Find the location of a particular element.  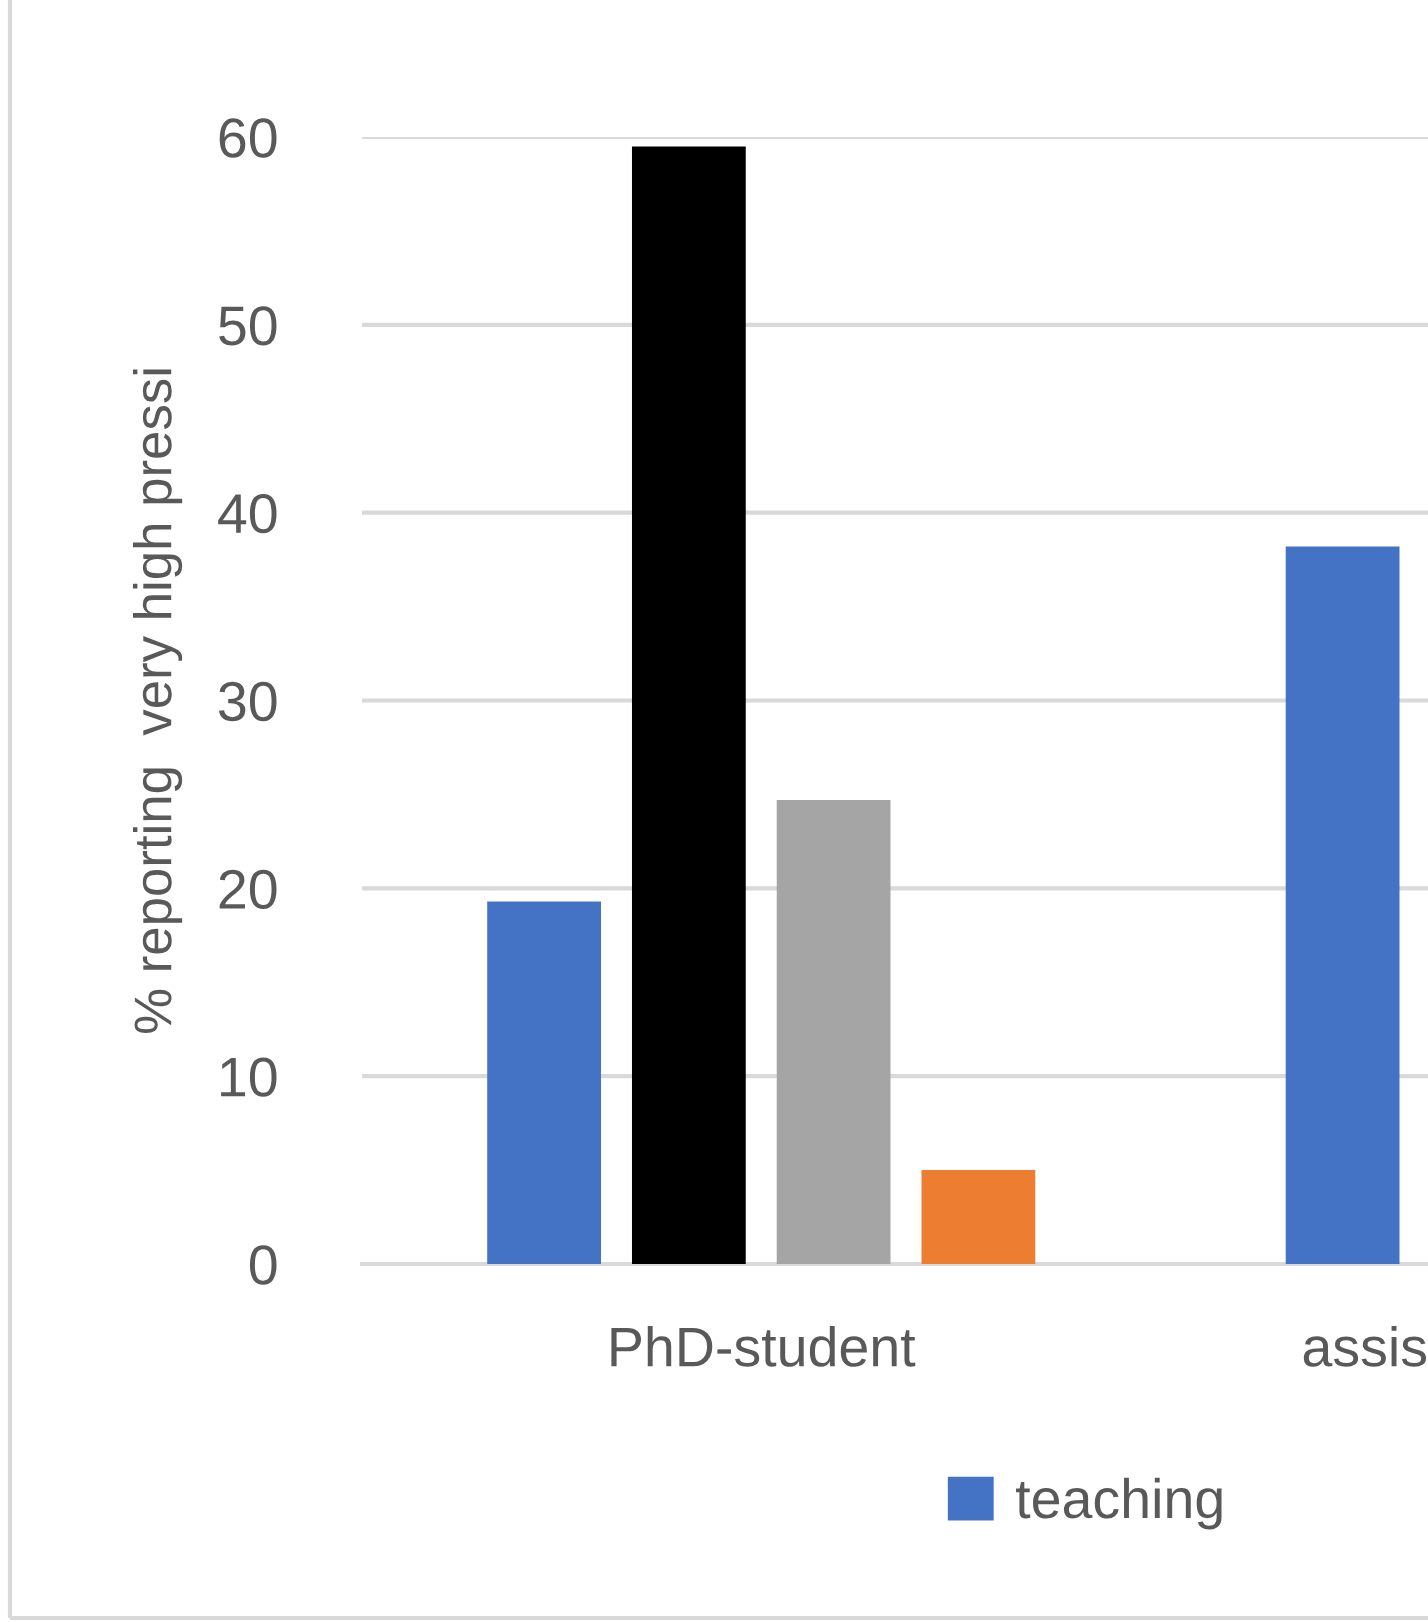

y-axis-title: % reporting very high pressi is located at coordinates (157, 701).